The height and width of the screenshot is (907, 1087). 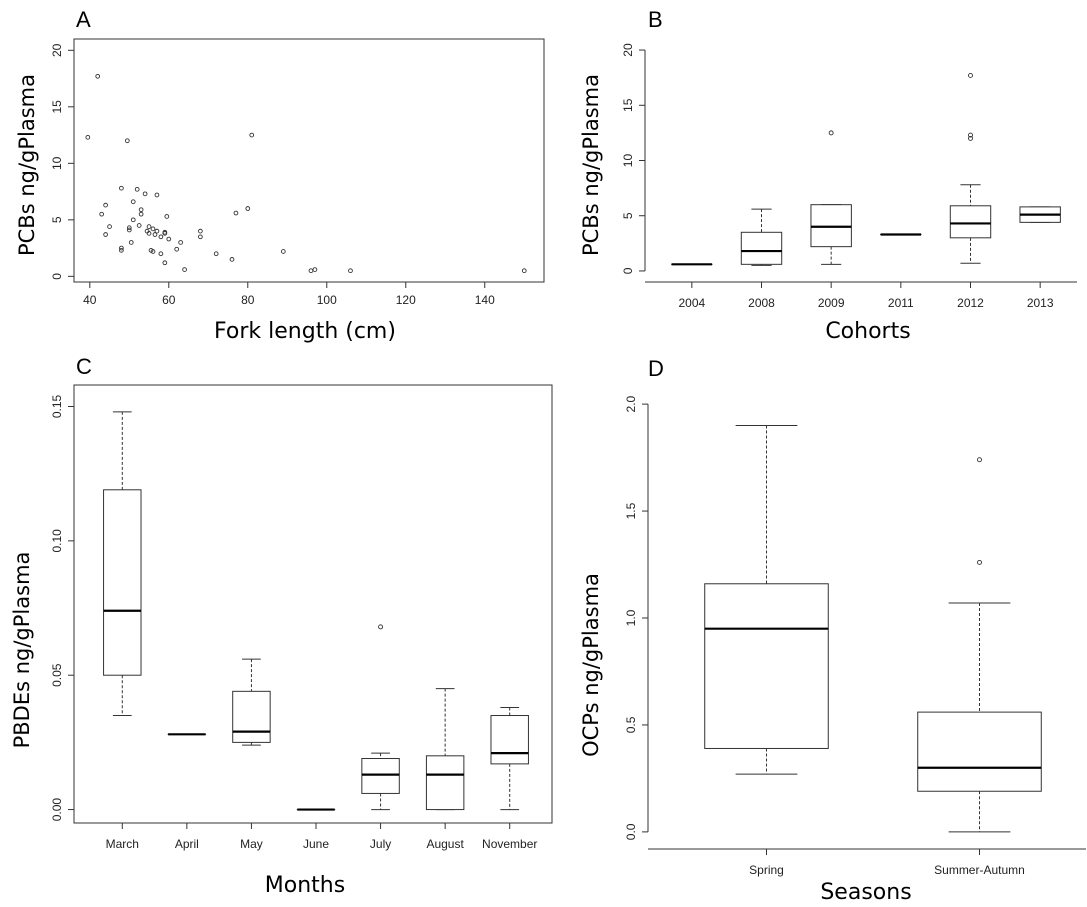 What do you see at coordinates (27, 165) in the screenshot?
I see `y-axis-label-a: PCBs ng/gPlasma` at bounding box center [27, 165].